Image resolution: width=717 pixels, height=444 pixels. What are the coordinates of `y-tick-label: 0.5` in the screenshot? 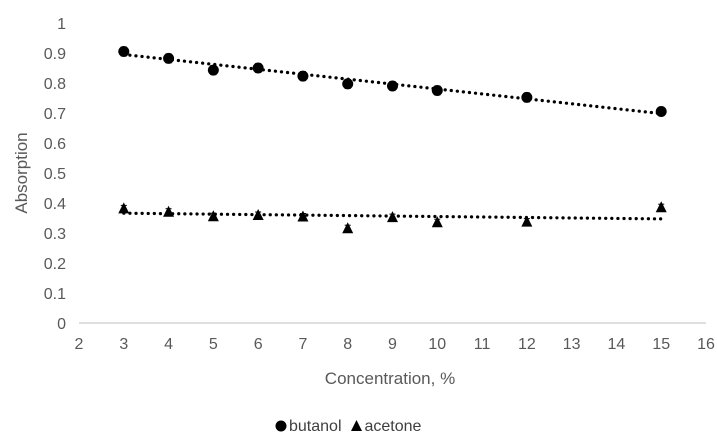 It's located at (55, 174).